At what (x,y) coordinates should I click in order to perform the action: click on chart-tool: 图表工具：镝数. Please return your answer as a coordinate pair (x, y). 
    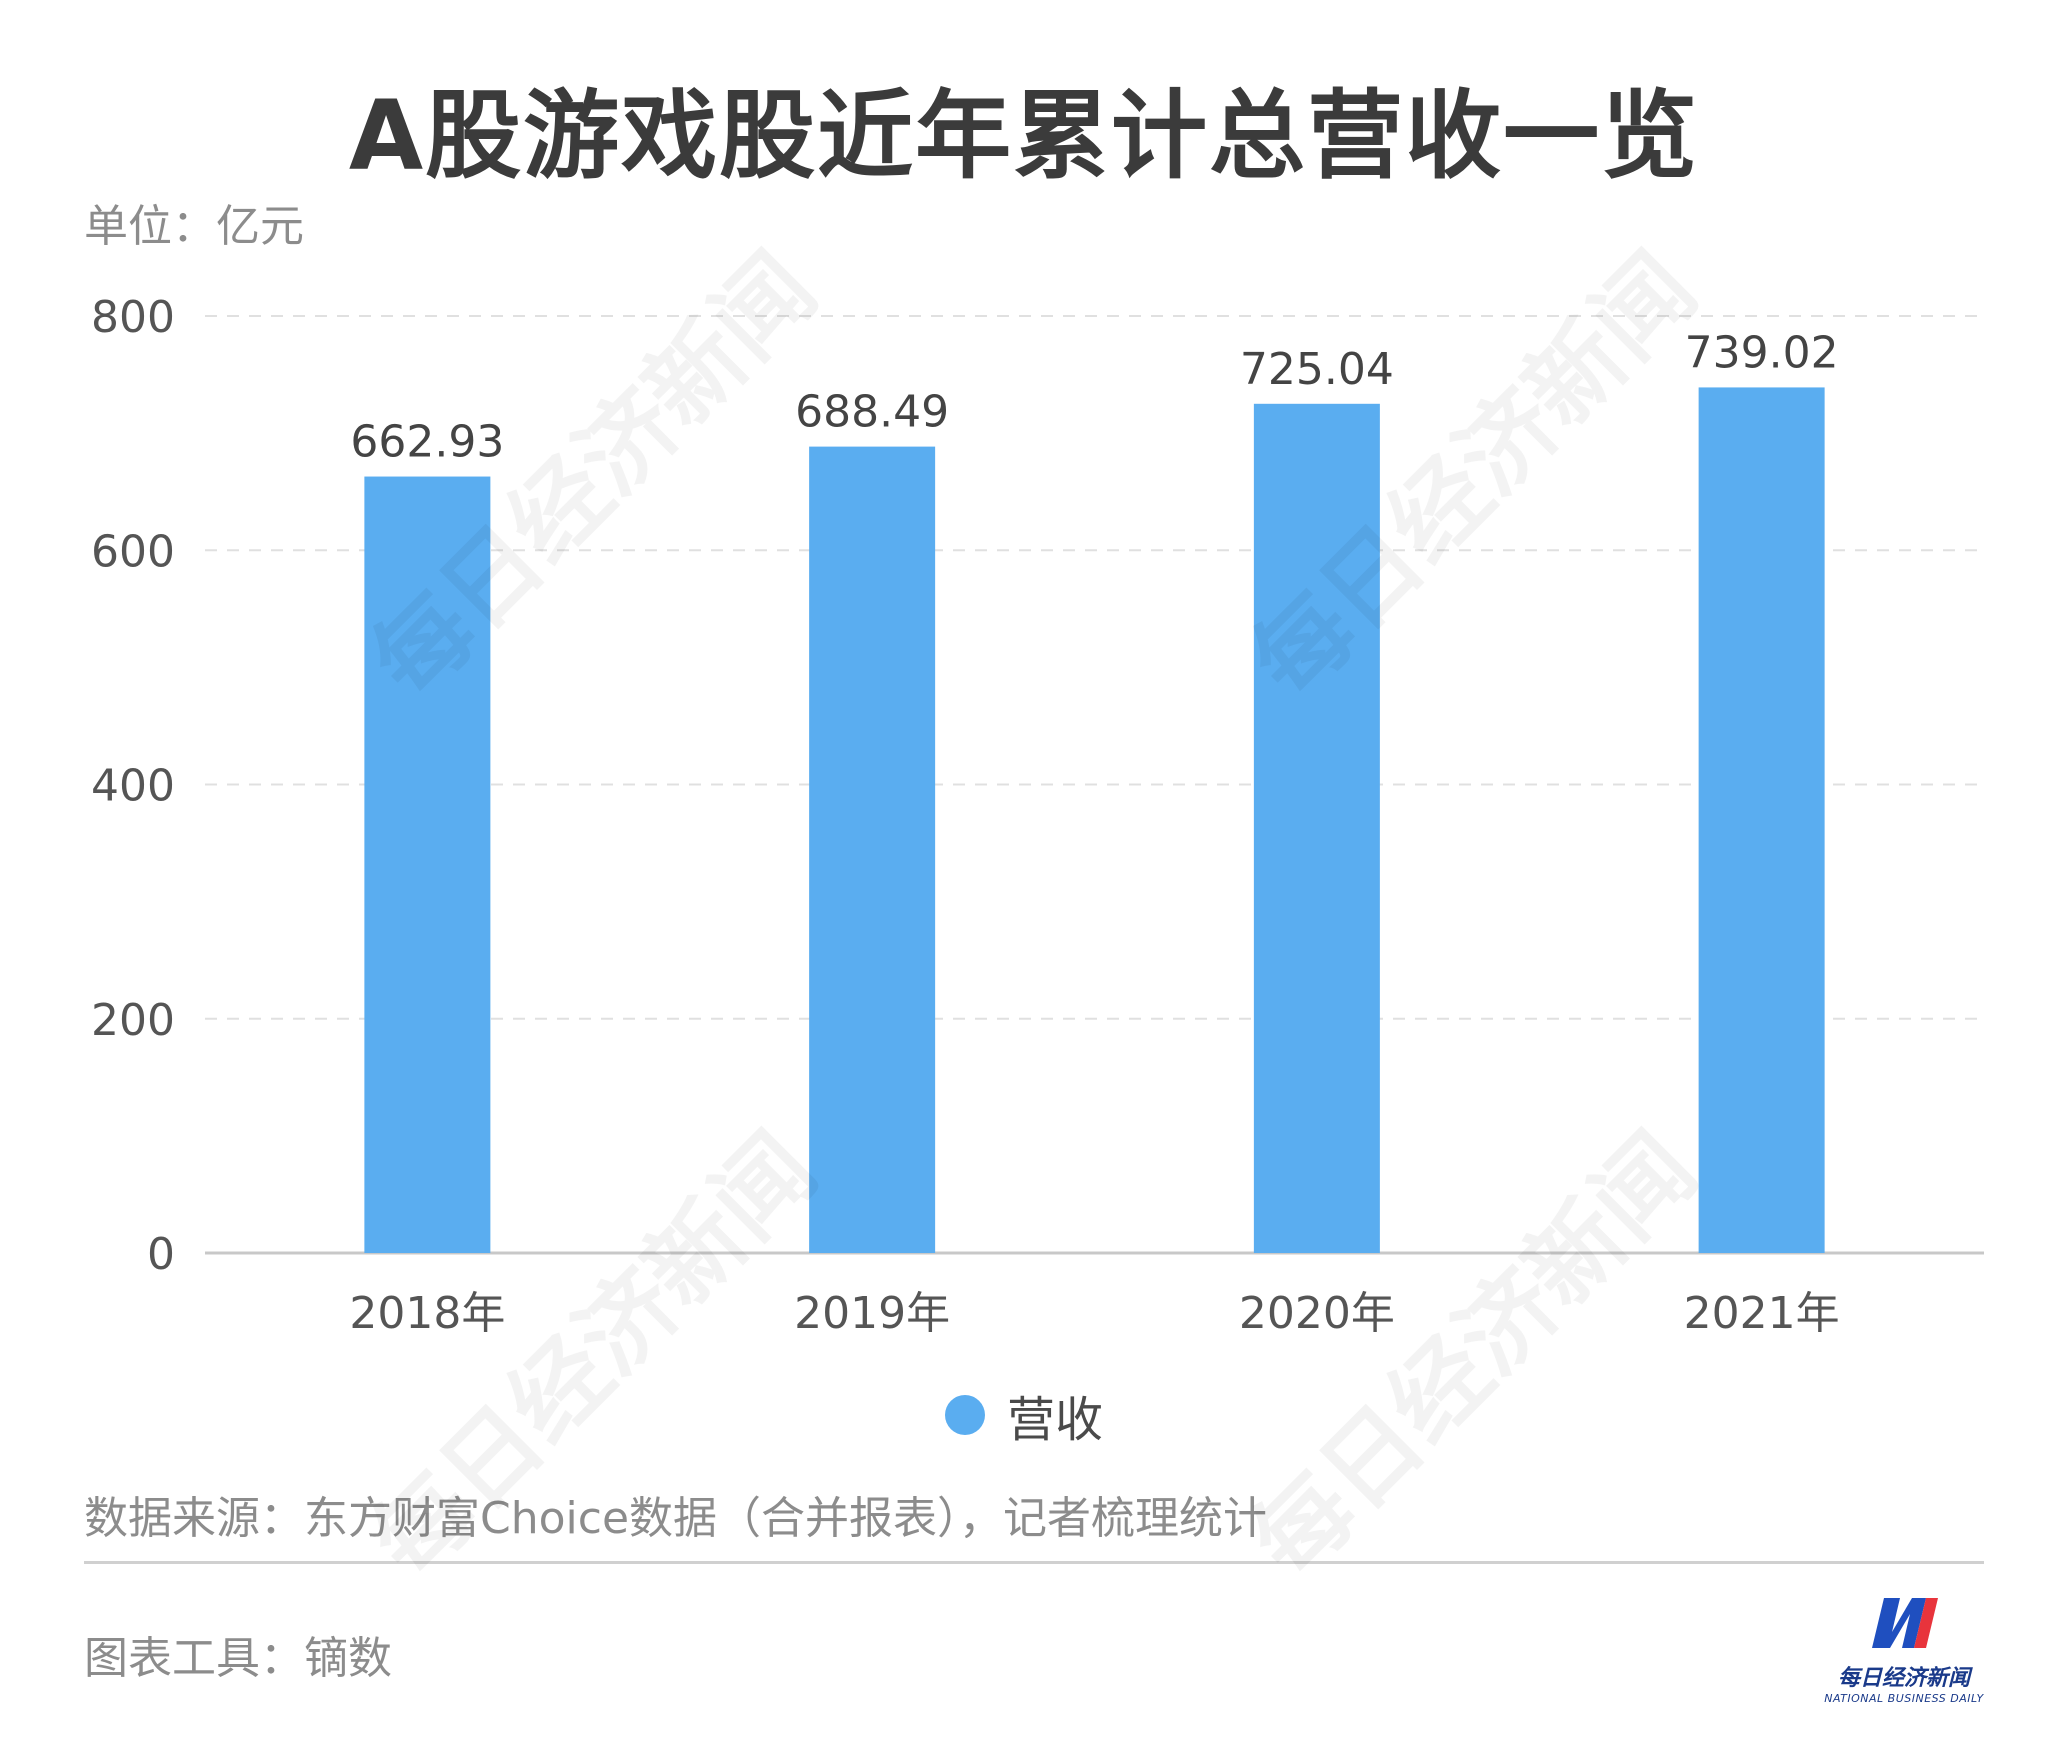
    Looking at the image, I should click on (238, 1658).